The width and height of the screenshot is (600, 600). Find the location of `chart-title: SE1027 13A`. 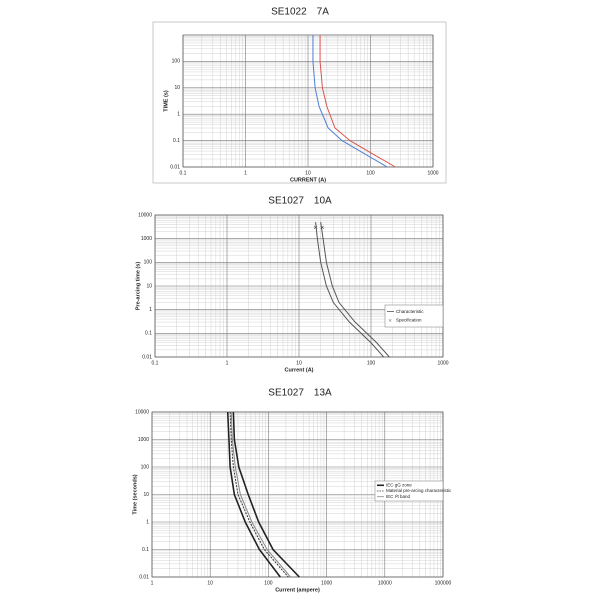

chart-title: SE1027 13A is located at coordinates (300, 393).